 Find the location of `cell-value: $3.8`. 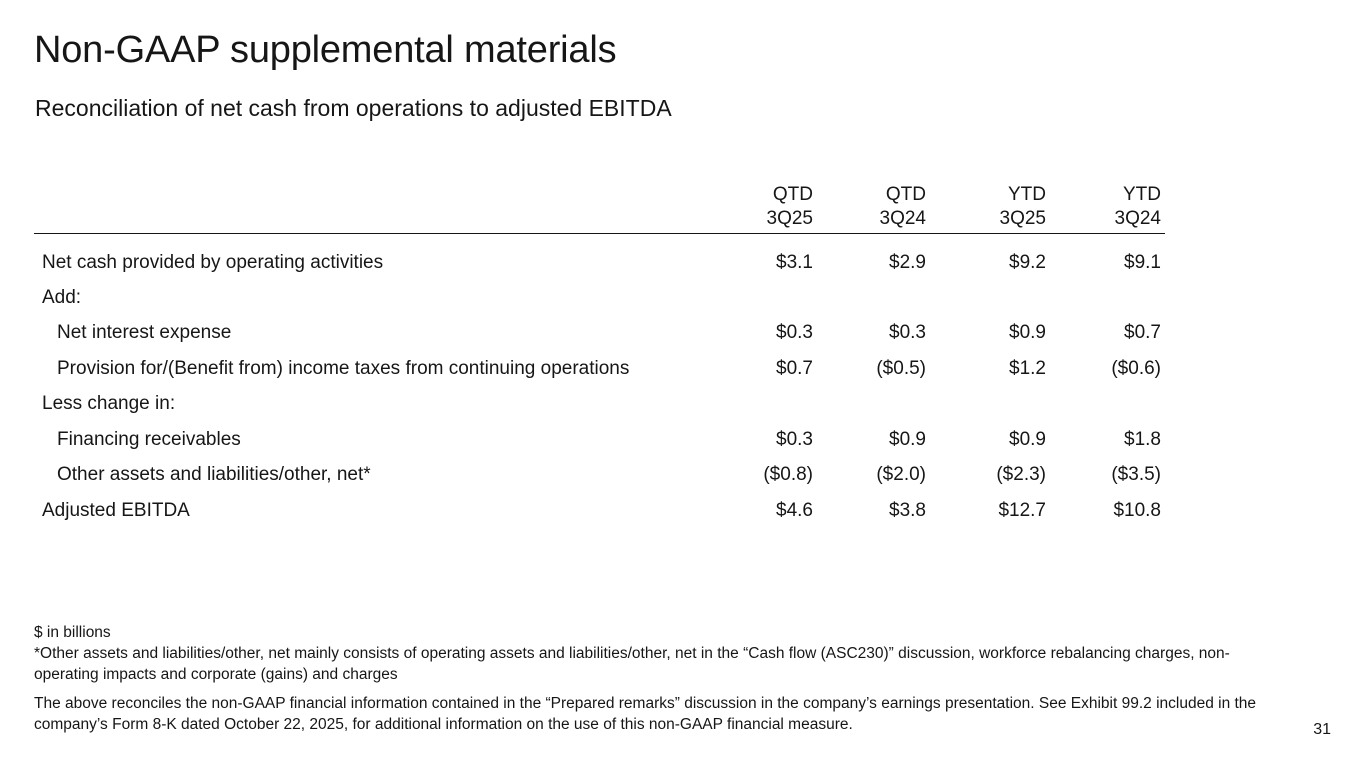

cell-value: $3.8 is located at coordinates (907, 510).